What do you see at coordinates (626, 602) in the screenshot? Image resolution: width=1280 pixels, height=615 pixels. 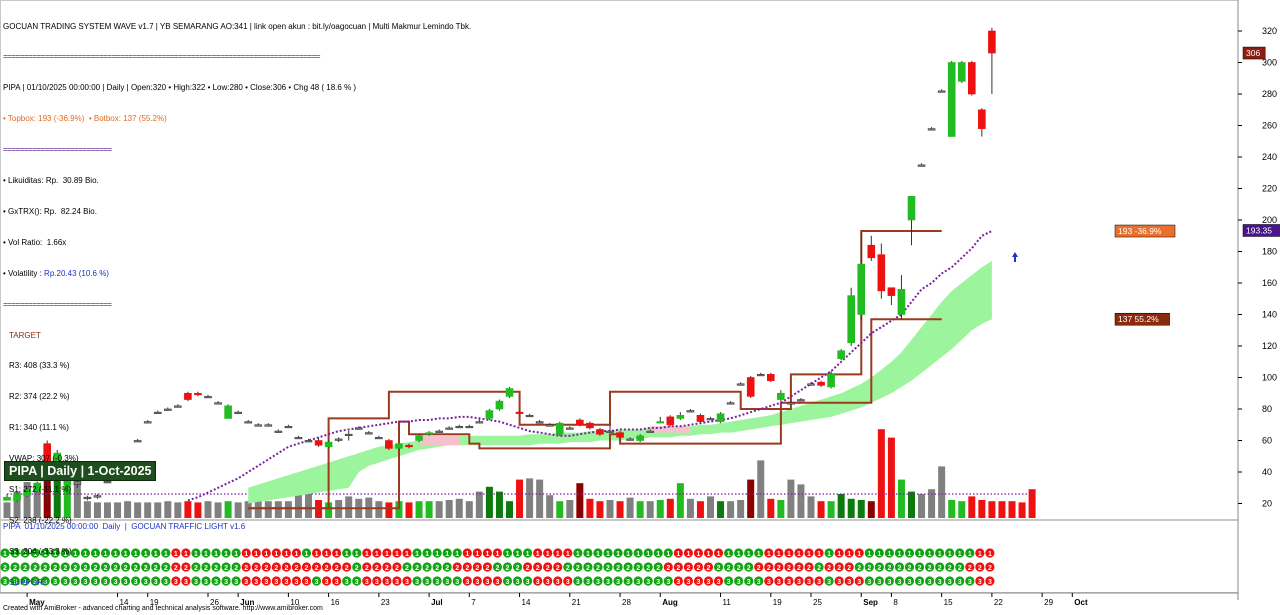 I see `x-tick-label: 28` at bounding box center [626, 602].